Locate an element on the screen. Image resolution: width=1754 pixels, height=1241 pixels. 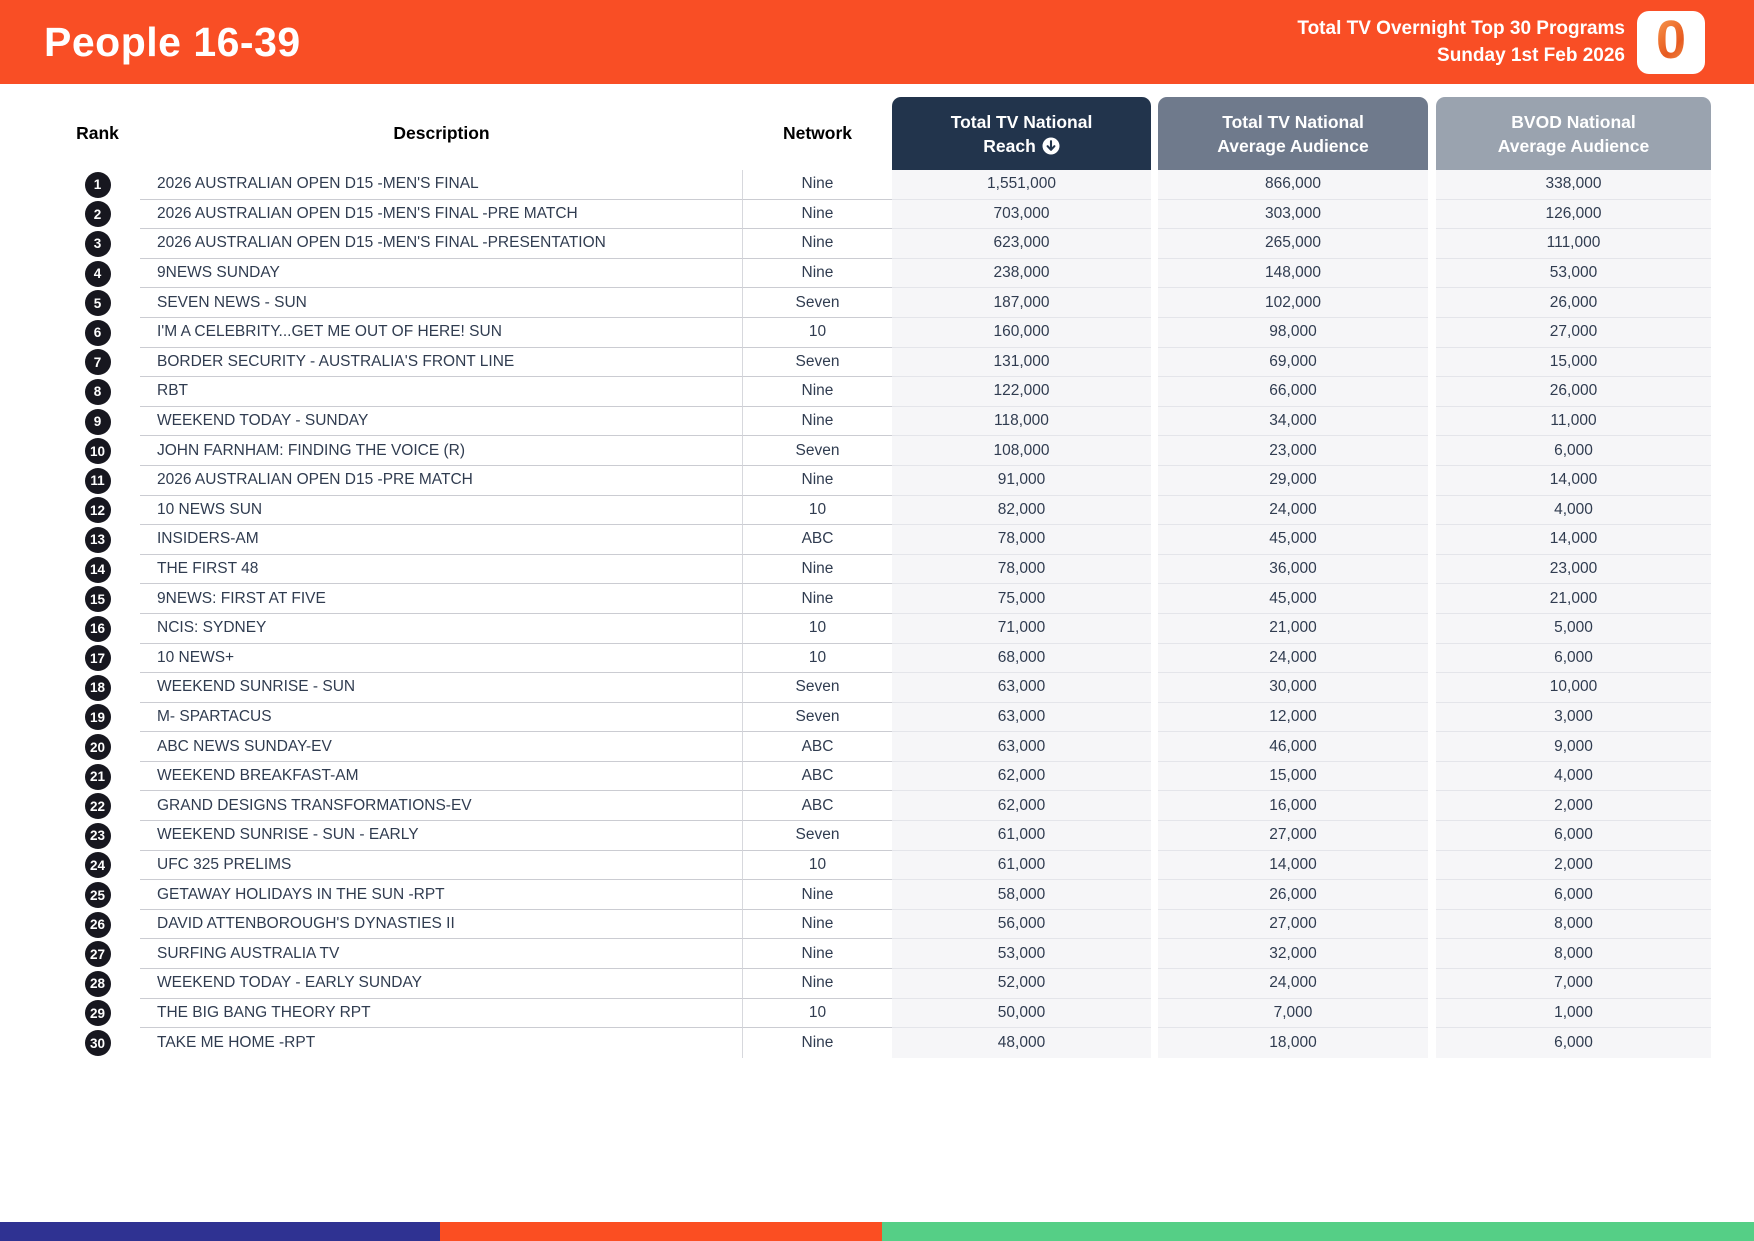
rank-badge: 2 is located at coordinates (97, 214).